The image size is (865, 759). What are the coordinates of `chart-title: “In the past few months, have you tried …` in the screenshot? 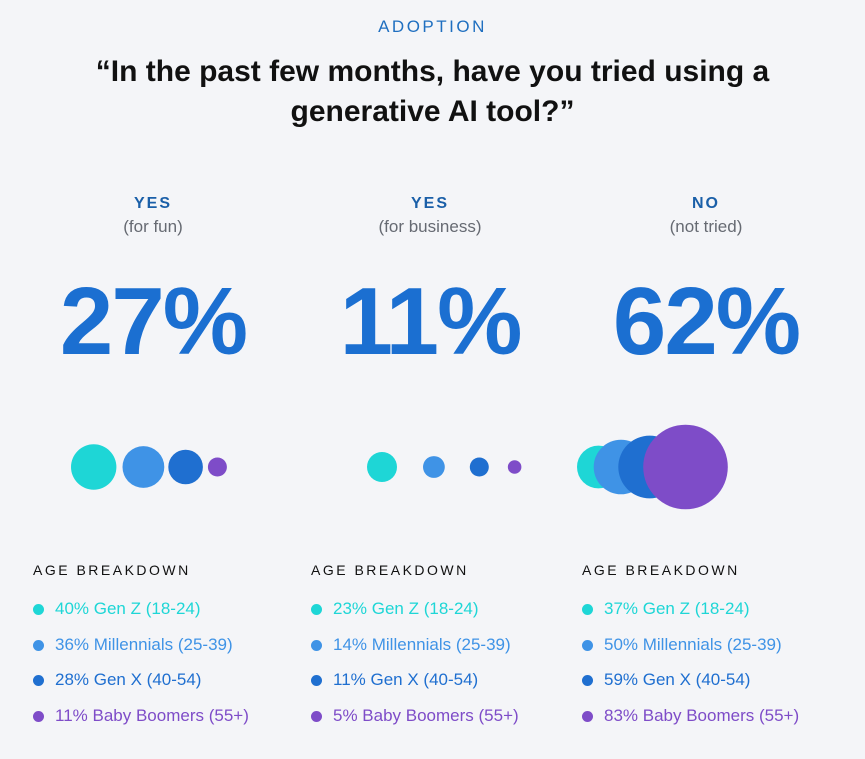 It's located at (432, 92).